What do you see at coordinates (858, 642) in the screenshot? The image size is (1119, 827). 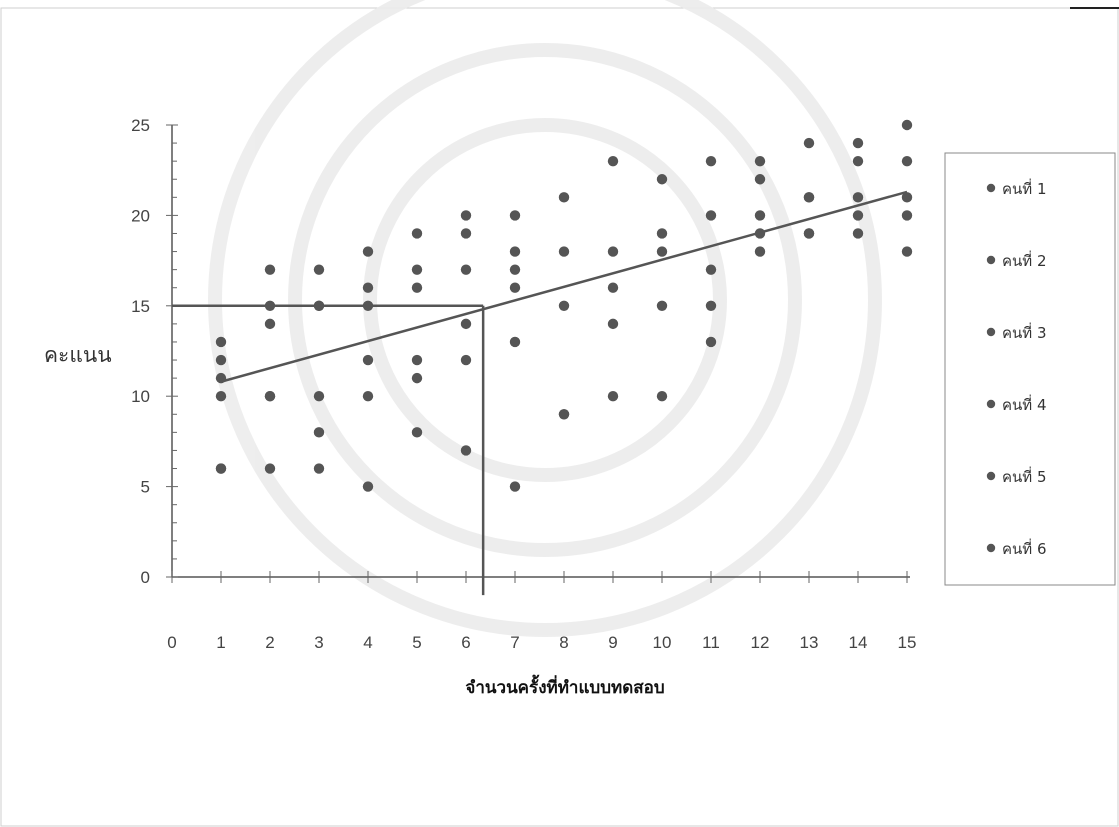 I see `x-tick-label: 14` at bounding box center [858, 642].